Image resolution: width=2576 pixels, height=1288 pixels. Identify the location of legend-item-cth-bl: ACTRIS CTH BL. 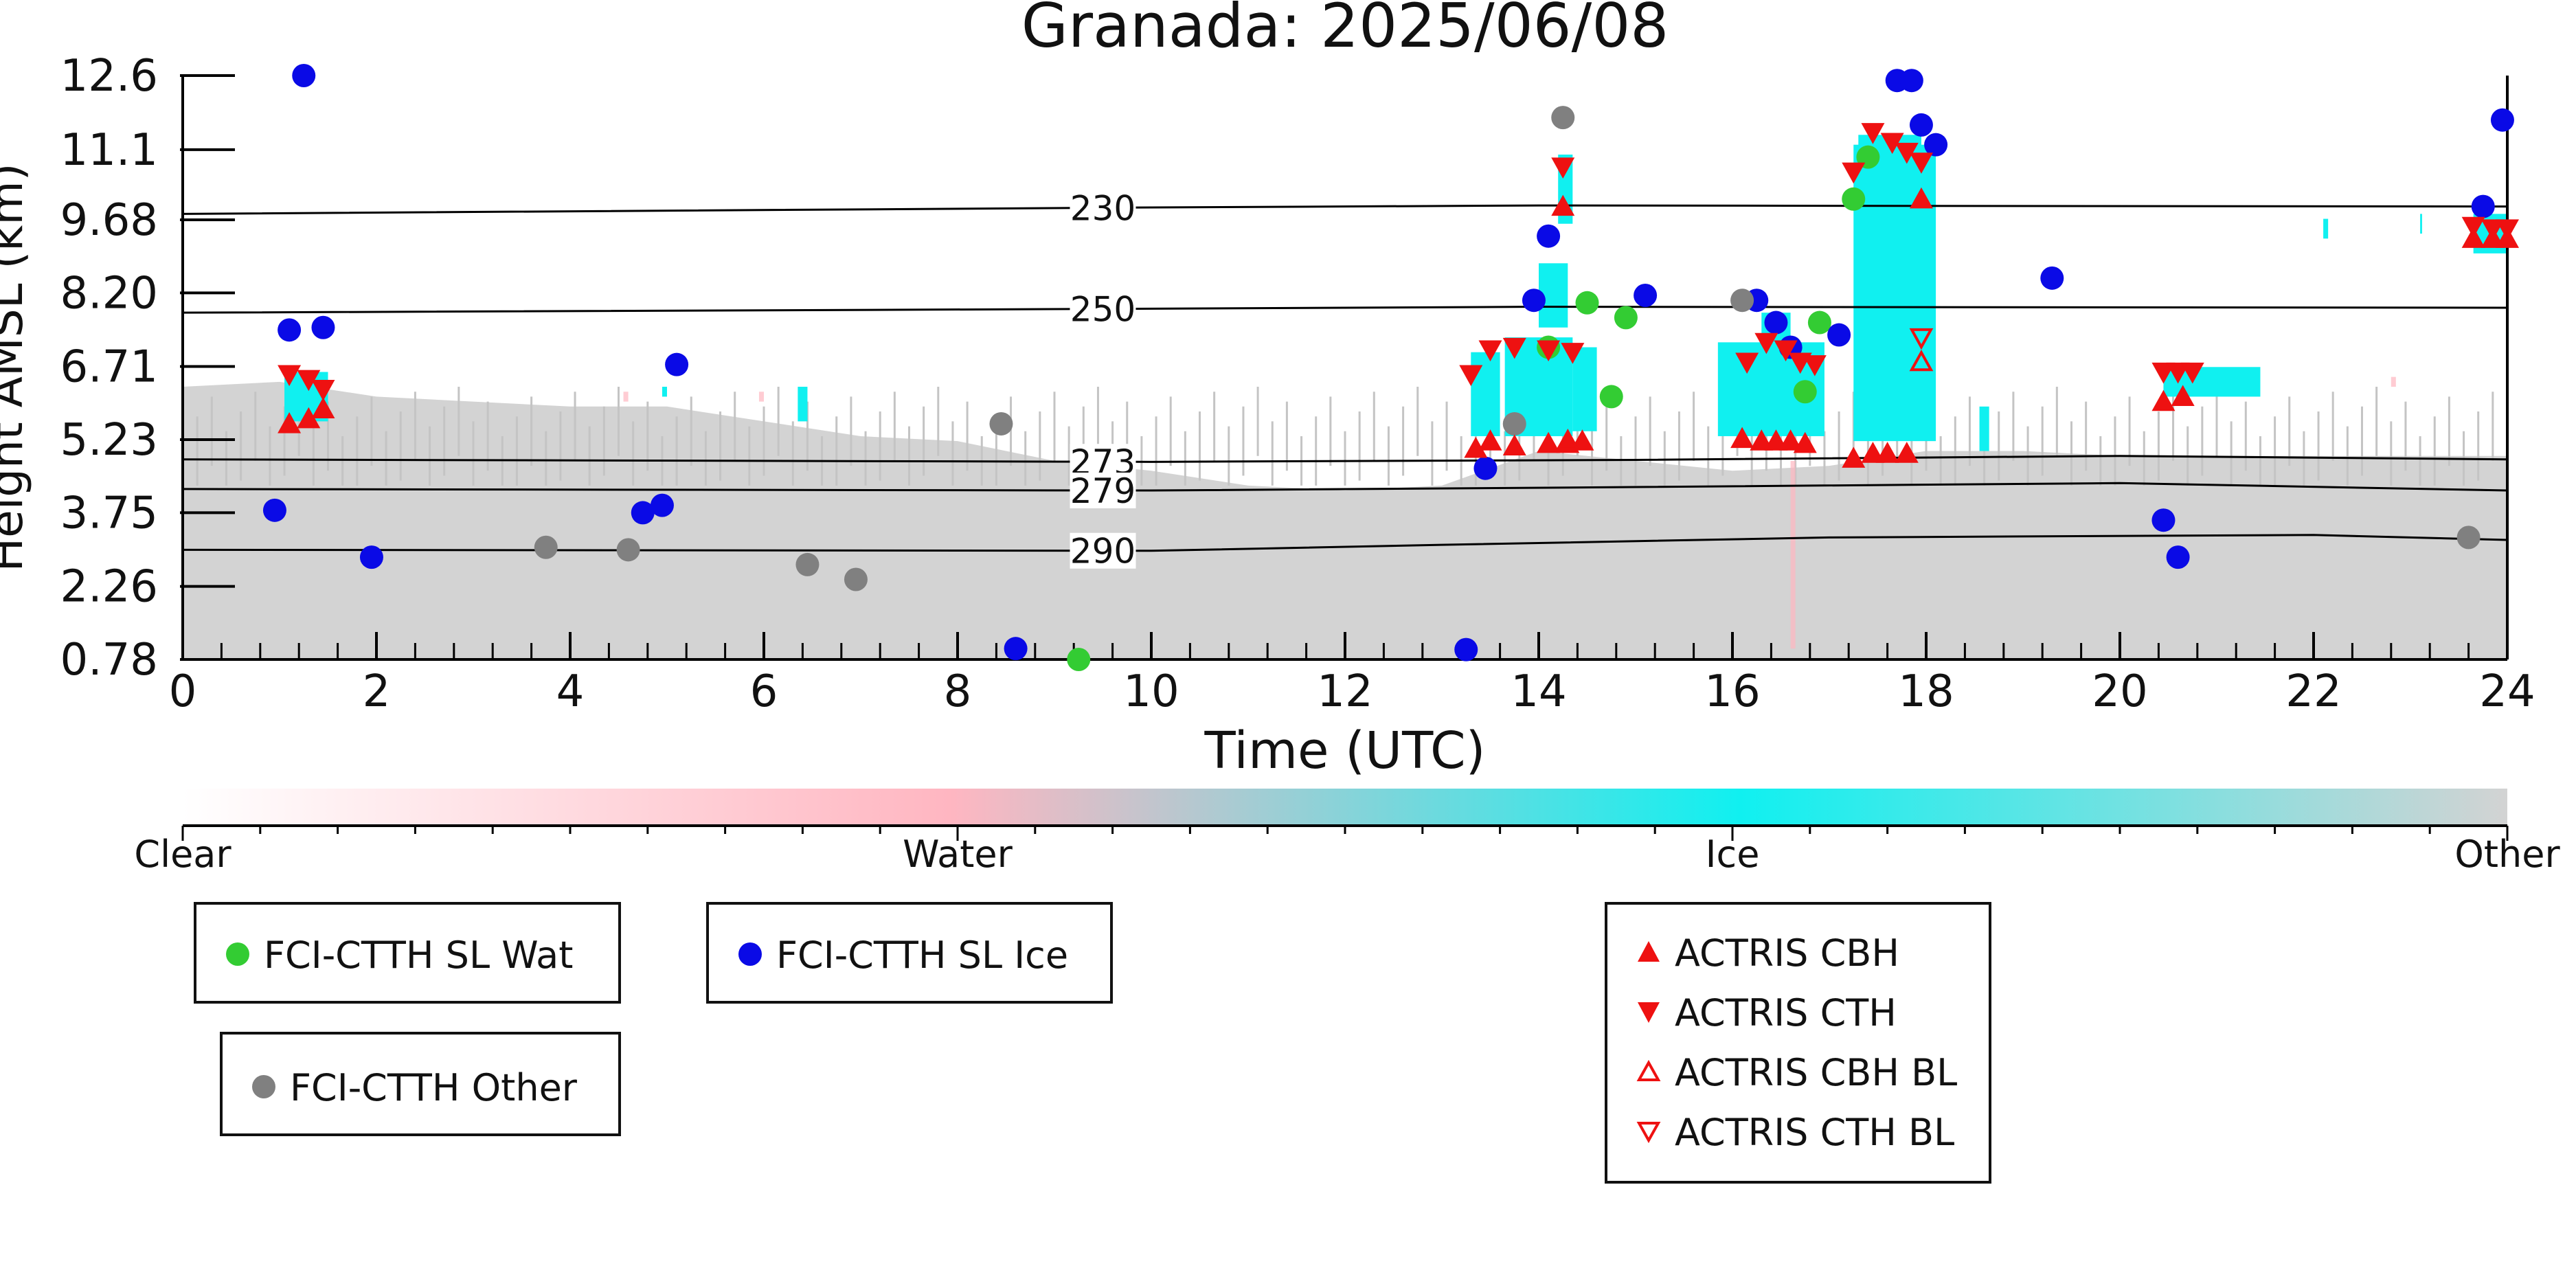
(1794, 1131).